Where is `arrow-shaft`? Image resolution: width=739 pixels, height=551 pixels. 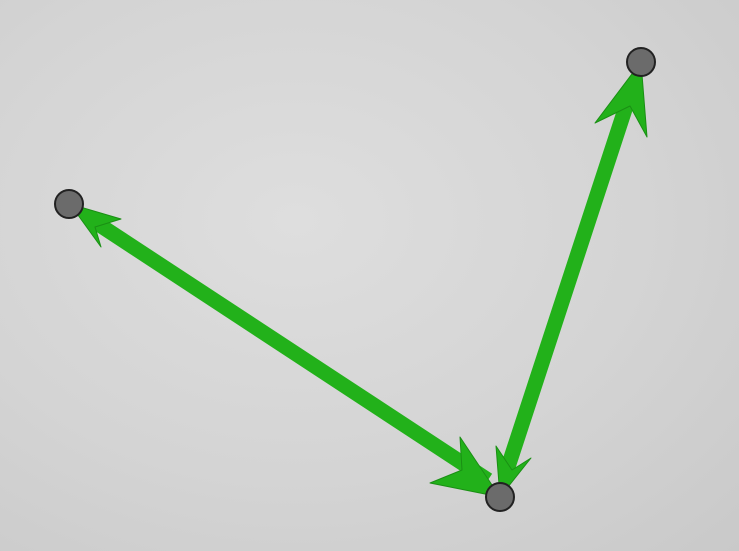 arrow-shaft is located at coordinates (569, 279).